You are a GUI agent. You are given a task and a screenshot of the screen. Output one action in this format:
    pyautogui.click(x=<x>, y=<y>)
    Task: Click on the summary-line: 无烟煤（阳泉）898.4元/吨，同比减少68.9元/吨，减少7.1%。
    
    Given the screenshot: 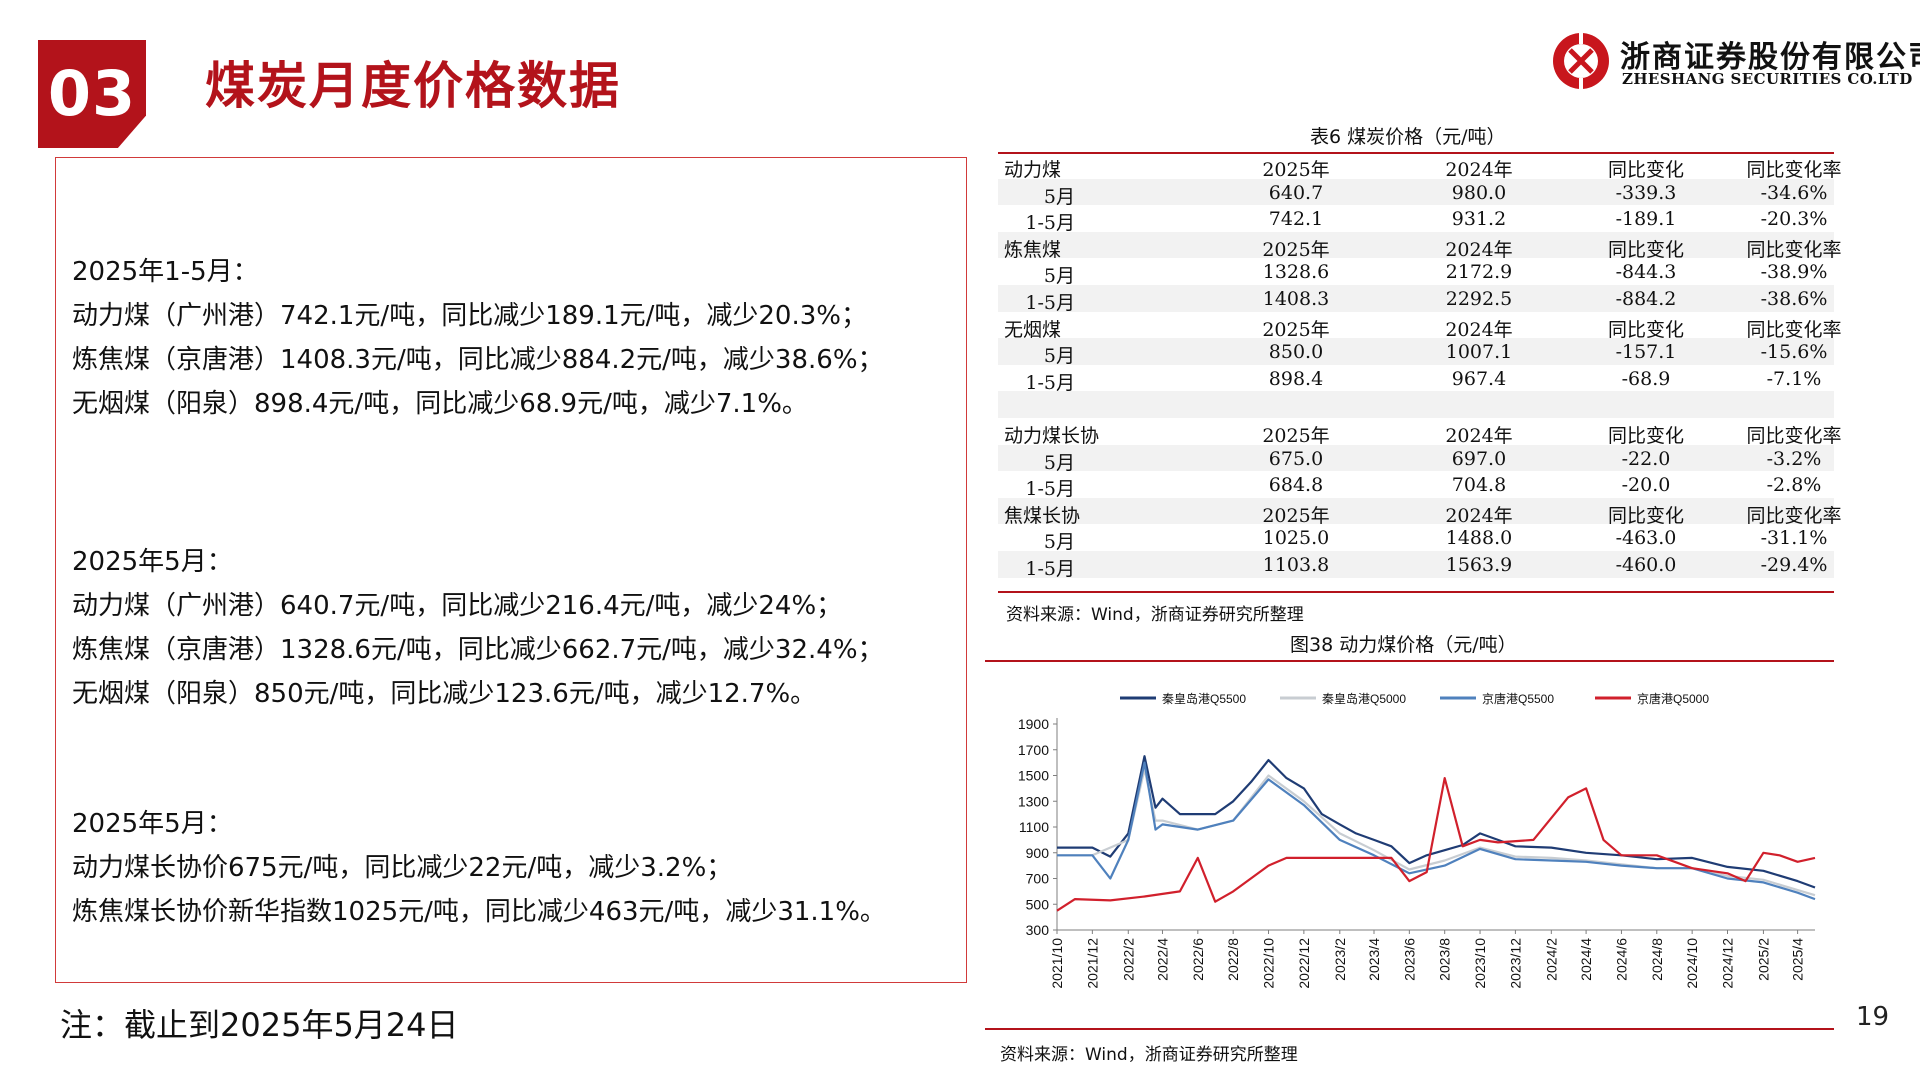 What is the action you would take?
    pyautogui.click(x=440, y=404)
    